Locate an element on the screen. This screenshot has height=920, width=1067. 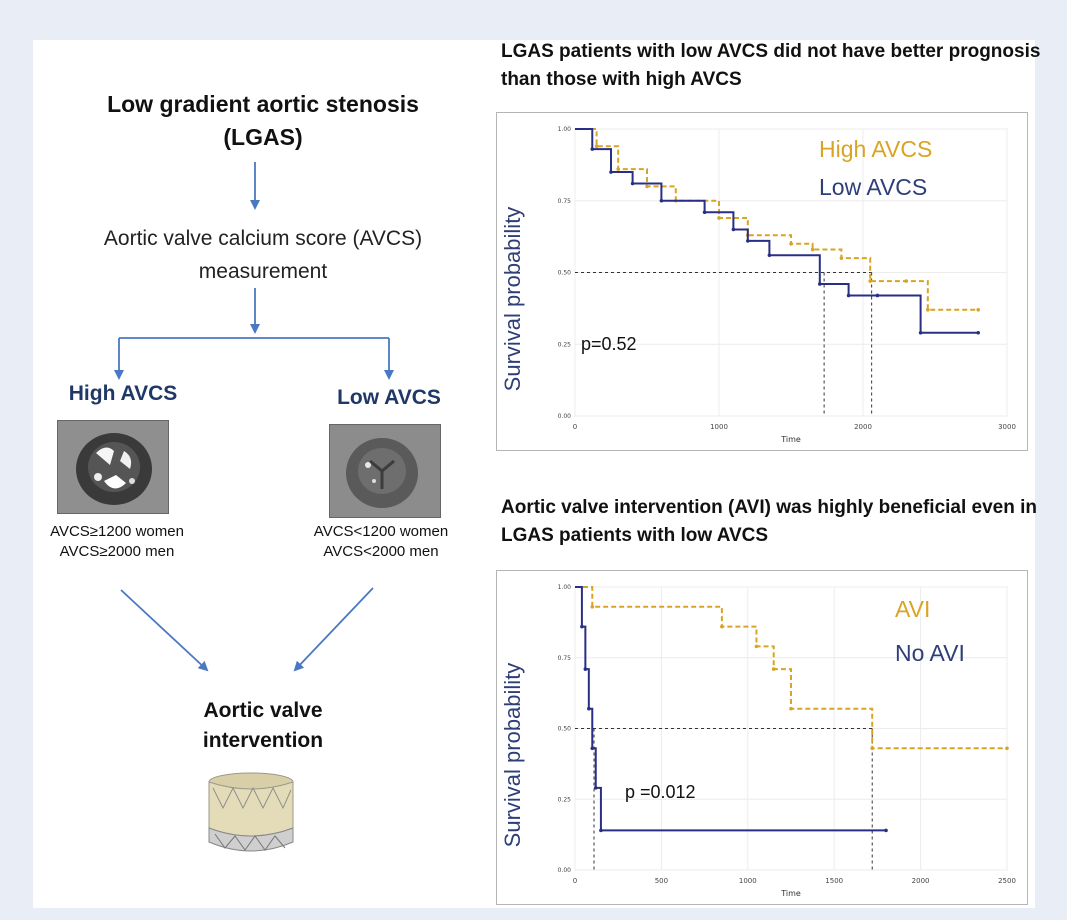
chart1-xtick-label: 2000 is located at coordinates (863, 427).